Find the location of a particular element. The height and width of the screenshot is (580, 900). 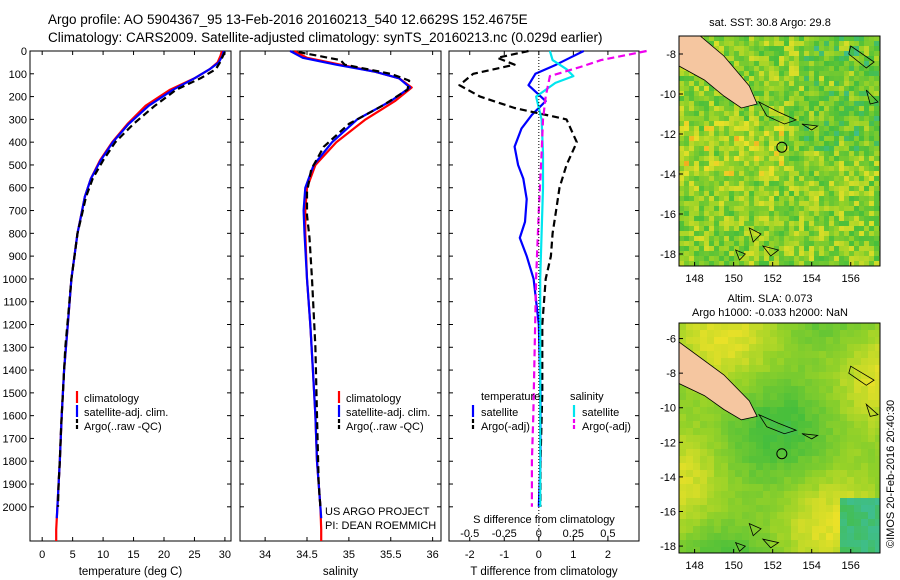

sst-map-title: sat. SST: 30.8 Argo: 29.8 is located at coordinates (770, 23).